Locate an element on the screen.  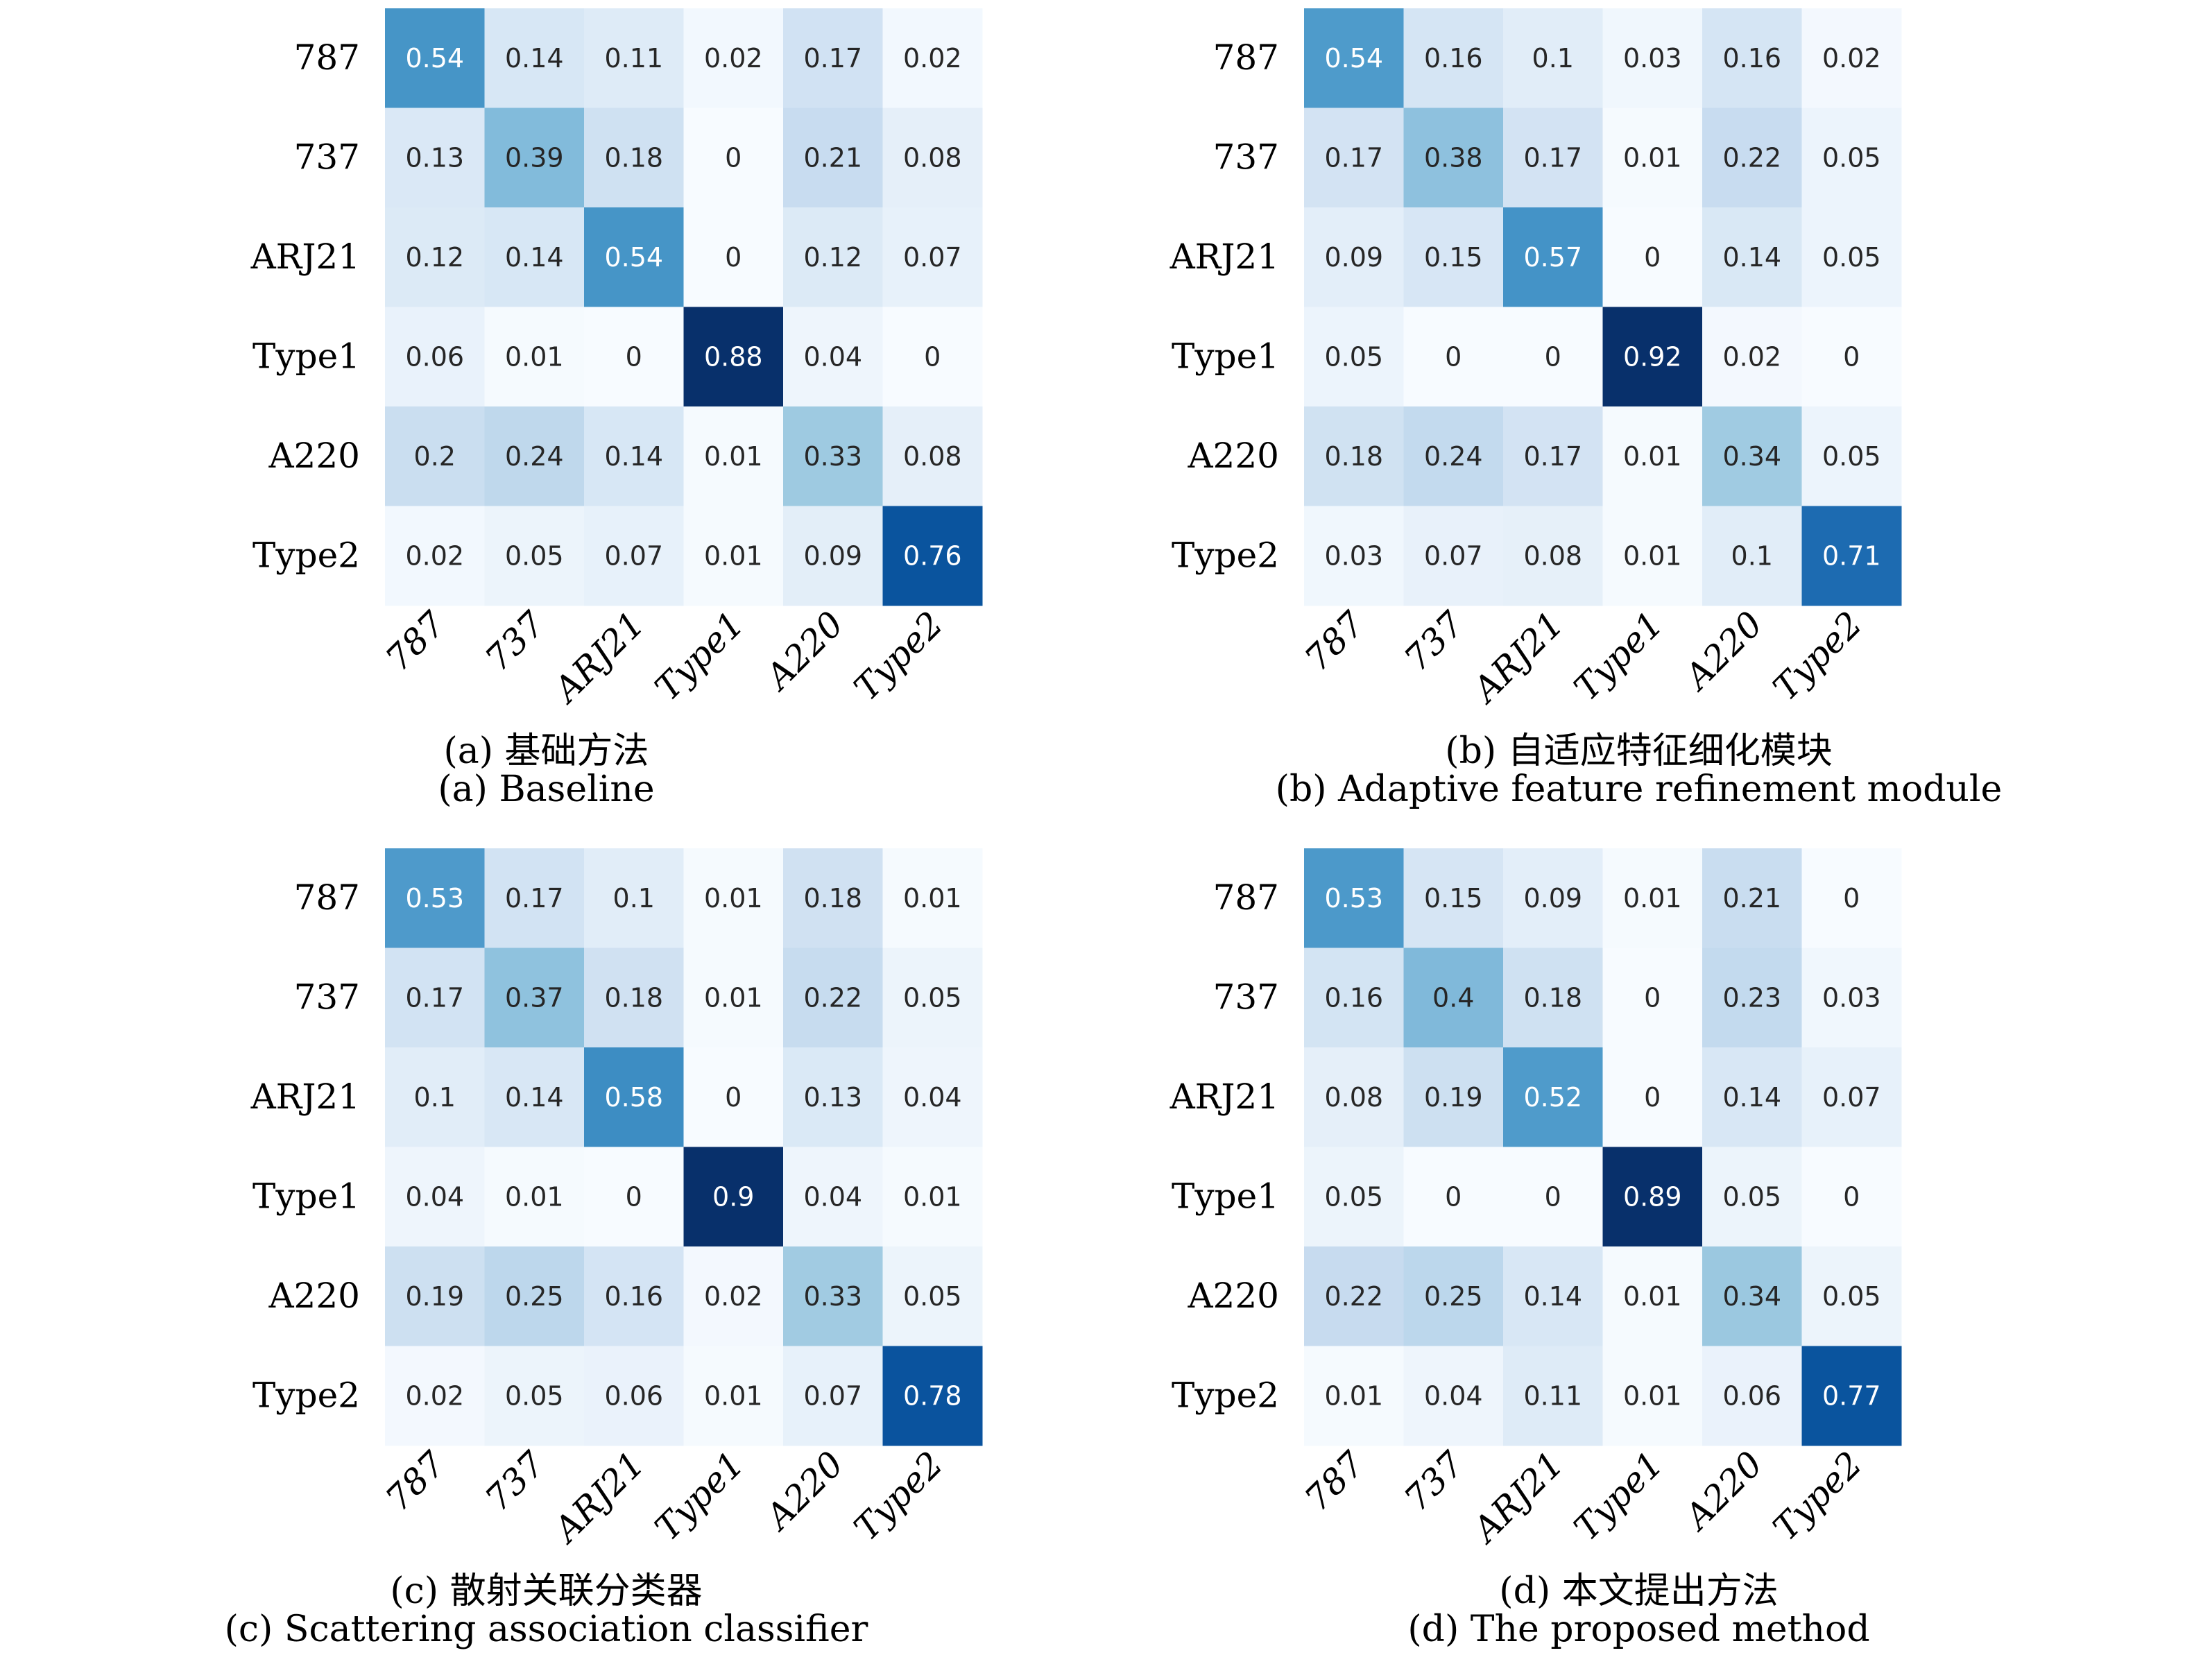
x-tick-label: 737 is located at coordinates (515, 641).